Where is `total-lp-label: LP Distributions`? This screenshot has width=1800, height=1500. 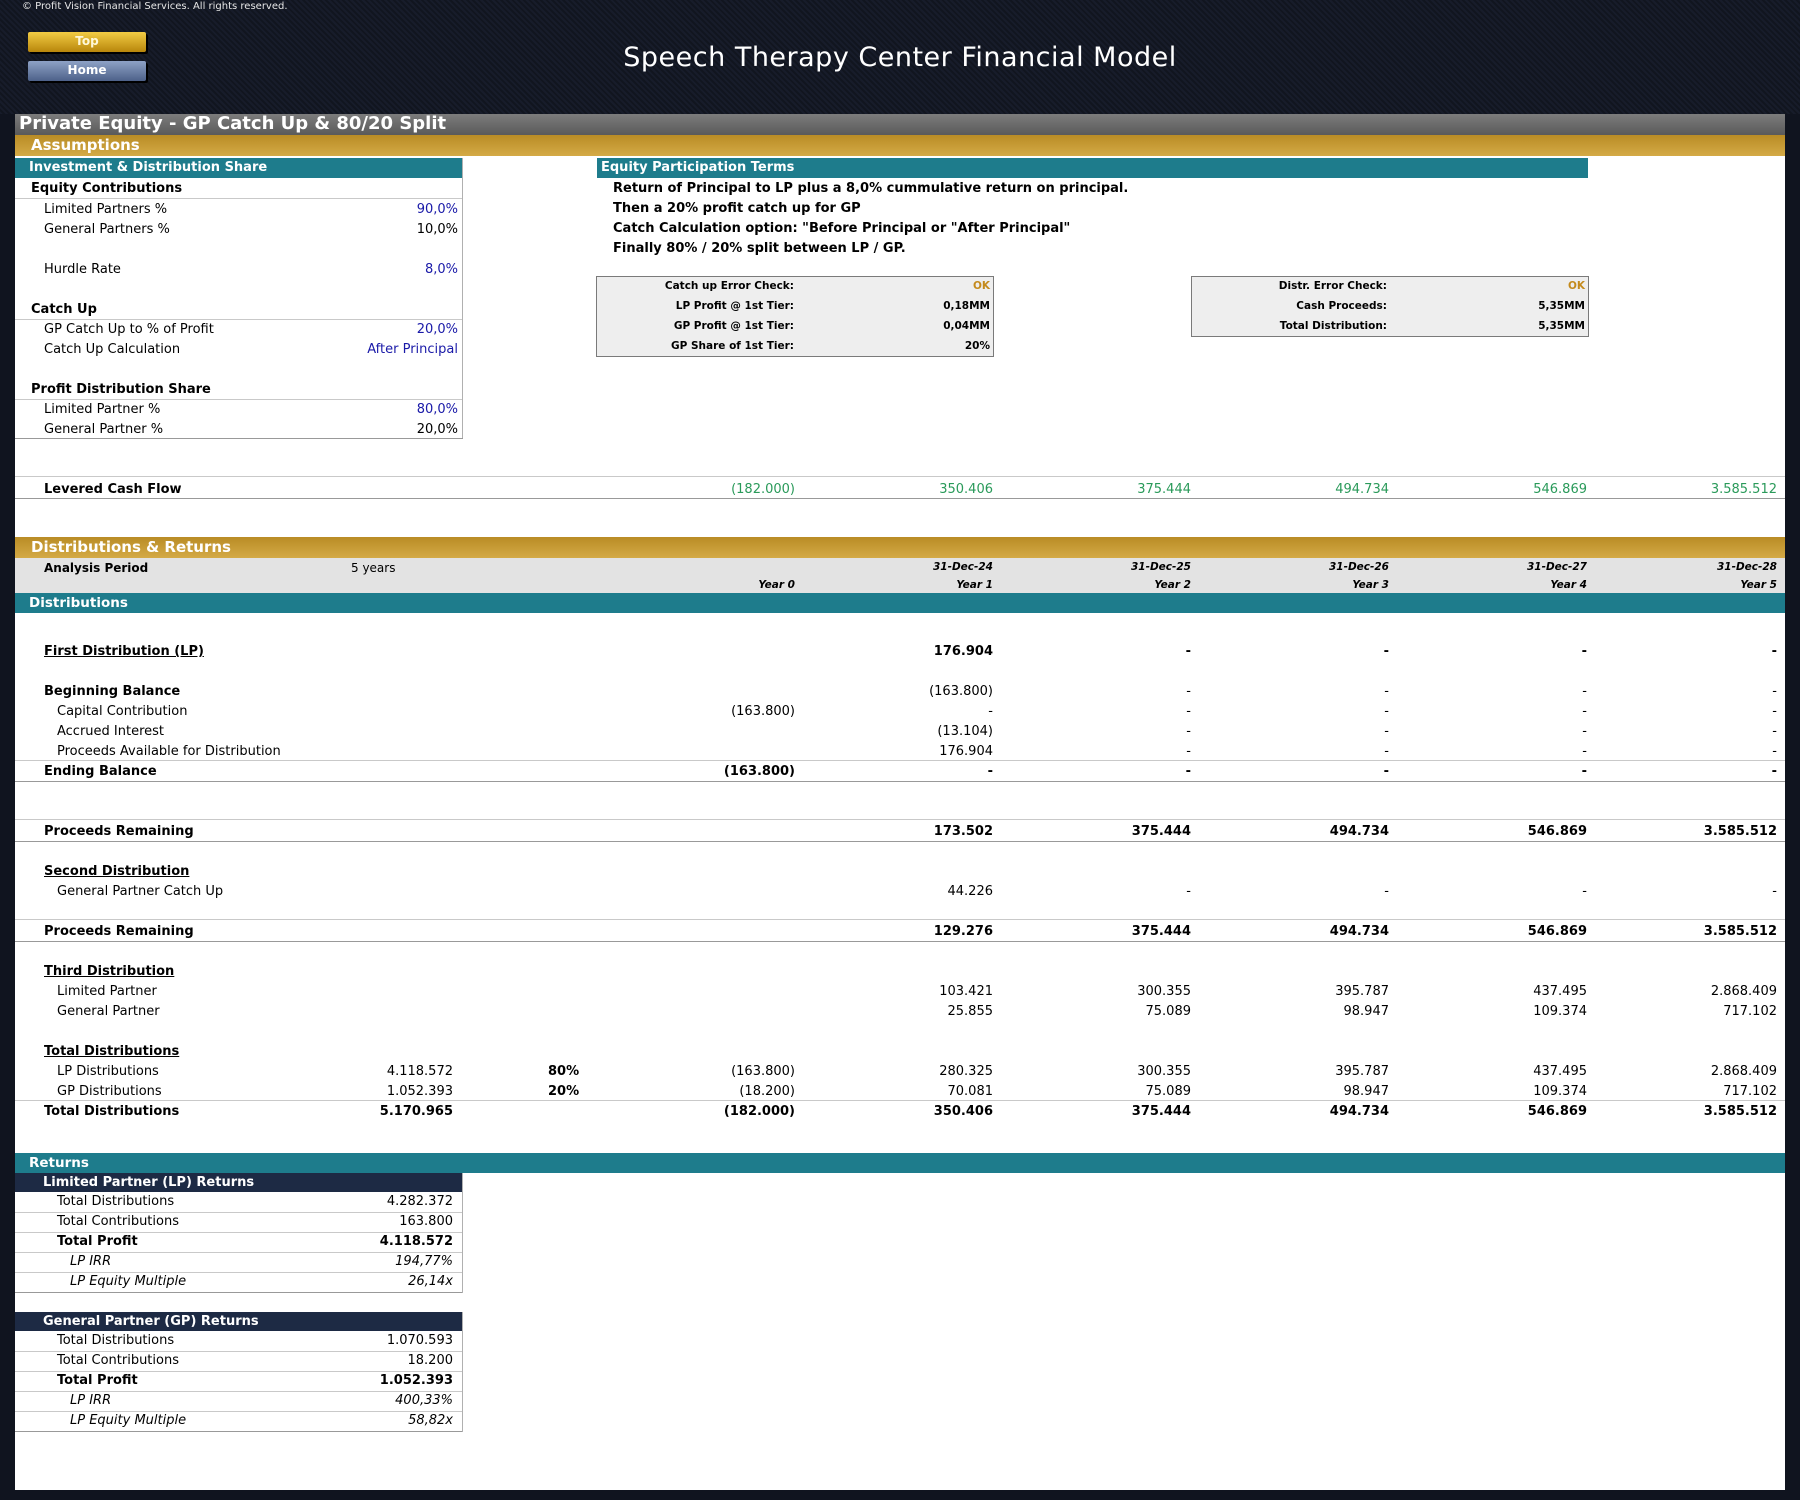 total-lp-label: LP Distributions is located at coordinates (108, 1071).